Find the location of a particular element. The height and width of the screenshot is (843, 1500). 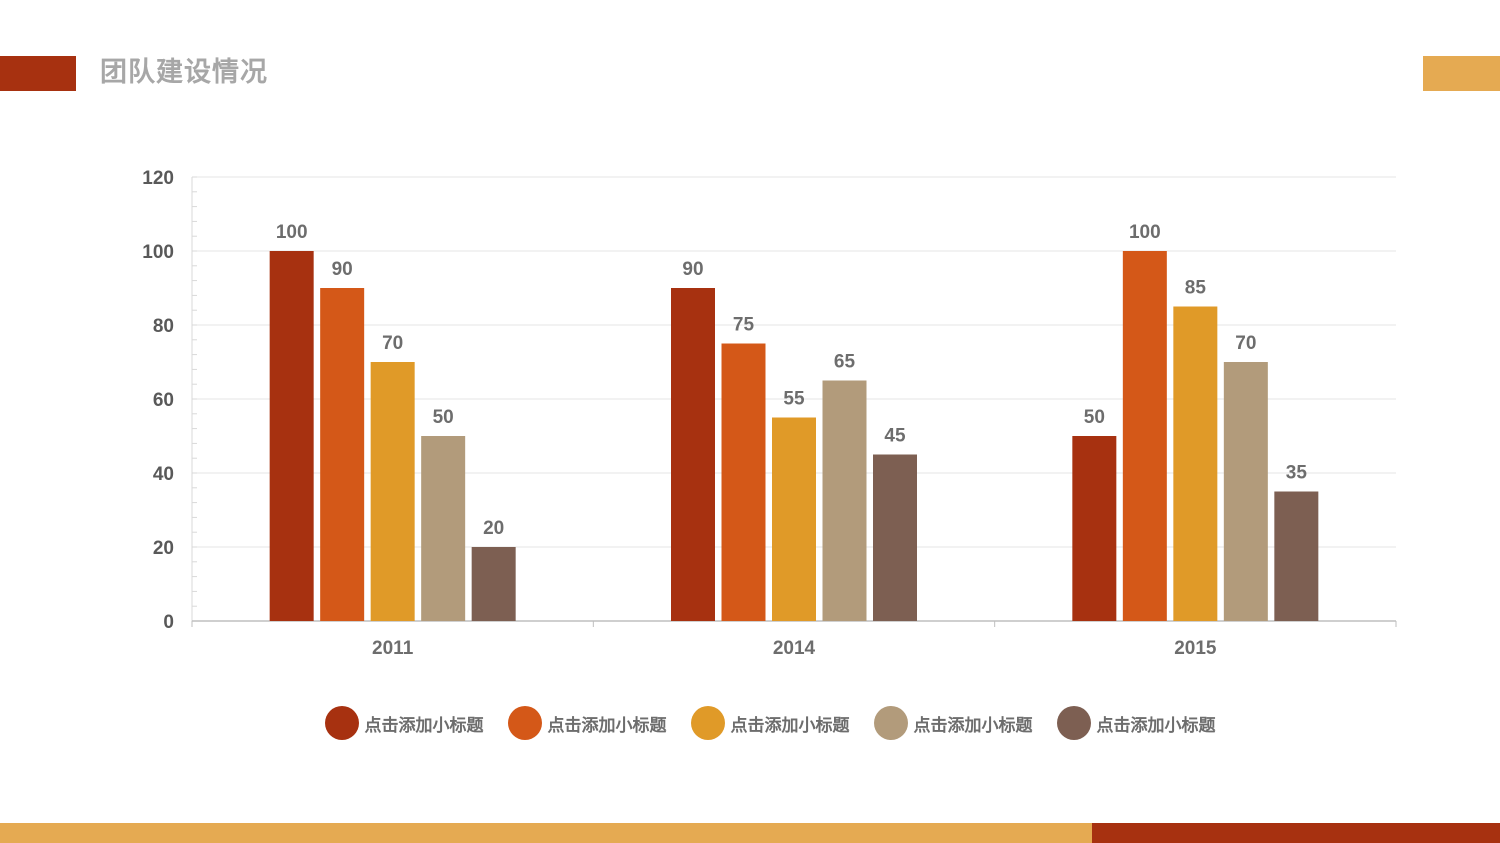

title-accent-bar-right is located at coordinates (1461, 73).